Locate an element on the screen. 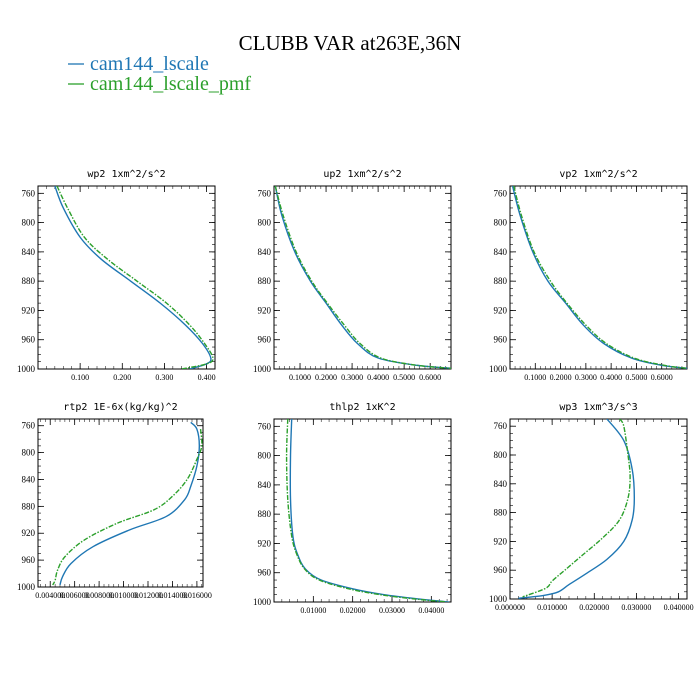 The height and width of the screenshot is (700, 700). x-tick-label: 0.040000 is located at coordinates (679, 607).